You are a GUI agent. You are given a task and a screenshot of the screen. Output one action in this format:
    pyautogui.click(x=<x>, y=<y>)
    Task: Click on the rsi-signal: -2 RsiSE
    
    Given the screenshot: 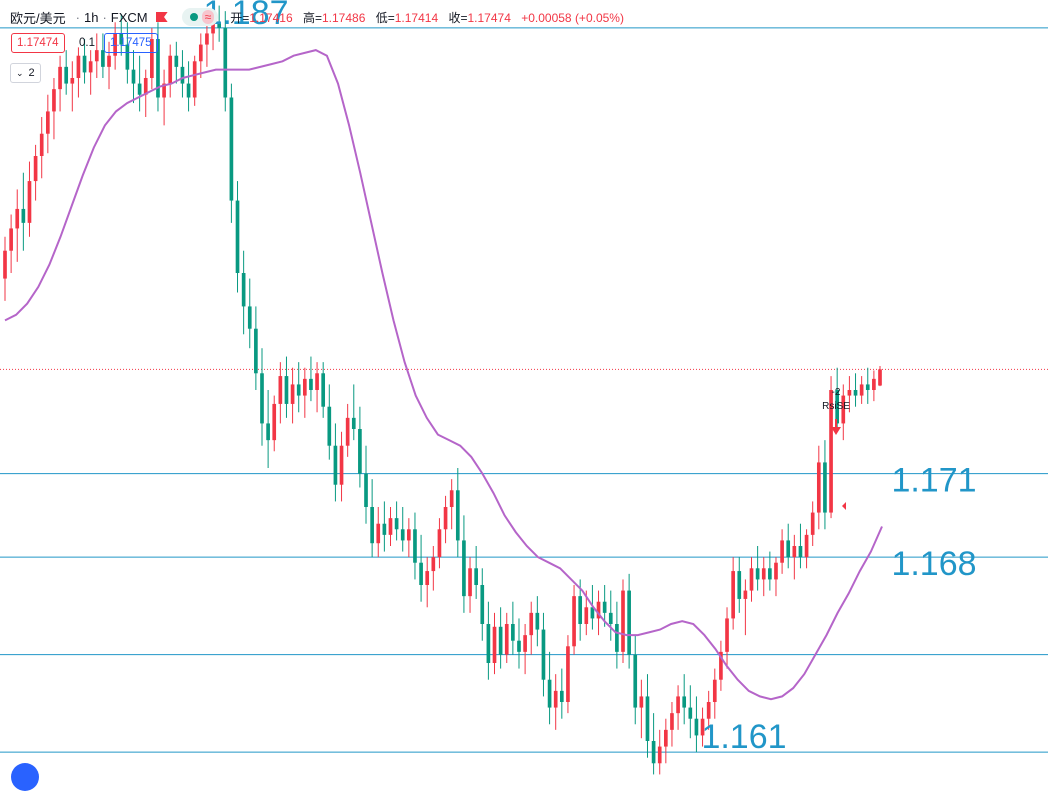 What is the action you would take?
    pyautogui.click(x=836, y=448)
    